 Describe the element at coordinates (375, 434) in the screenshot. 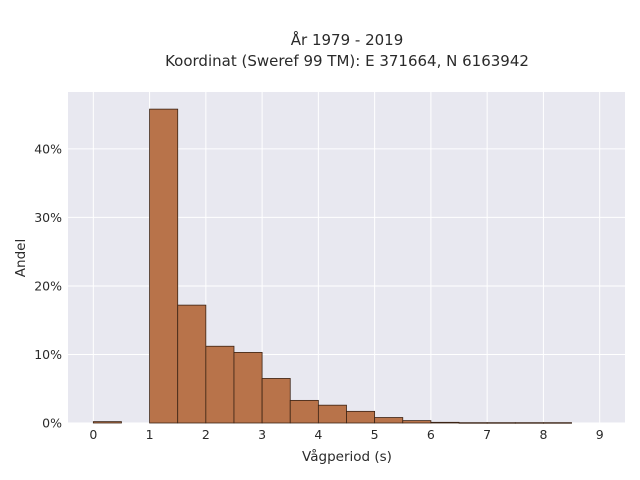

I see `x-tick-label-5: 5` at that location.